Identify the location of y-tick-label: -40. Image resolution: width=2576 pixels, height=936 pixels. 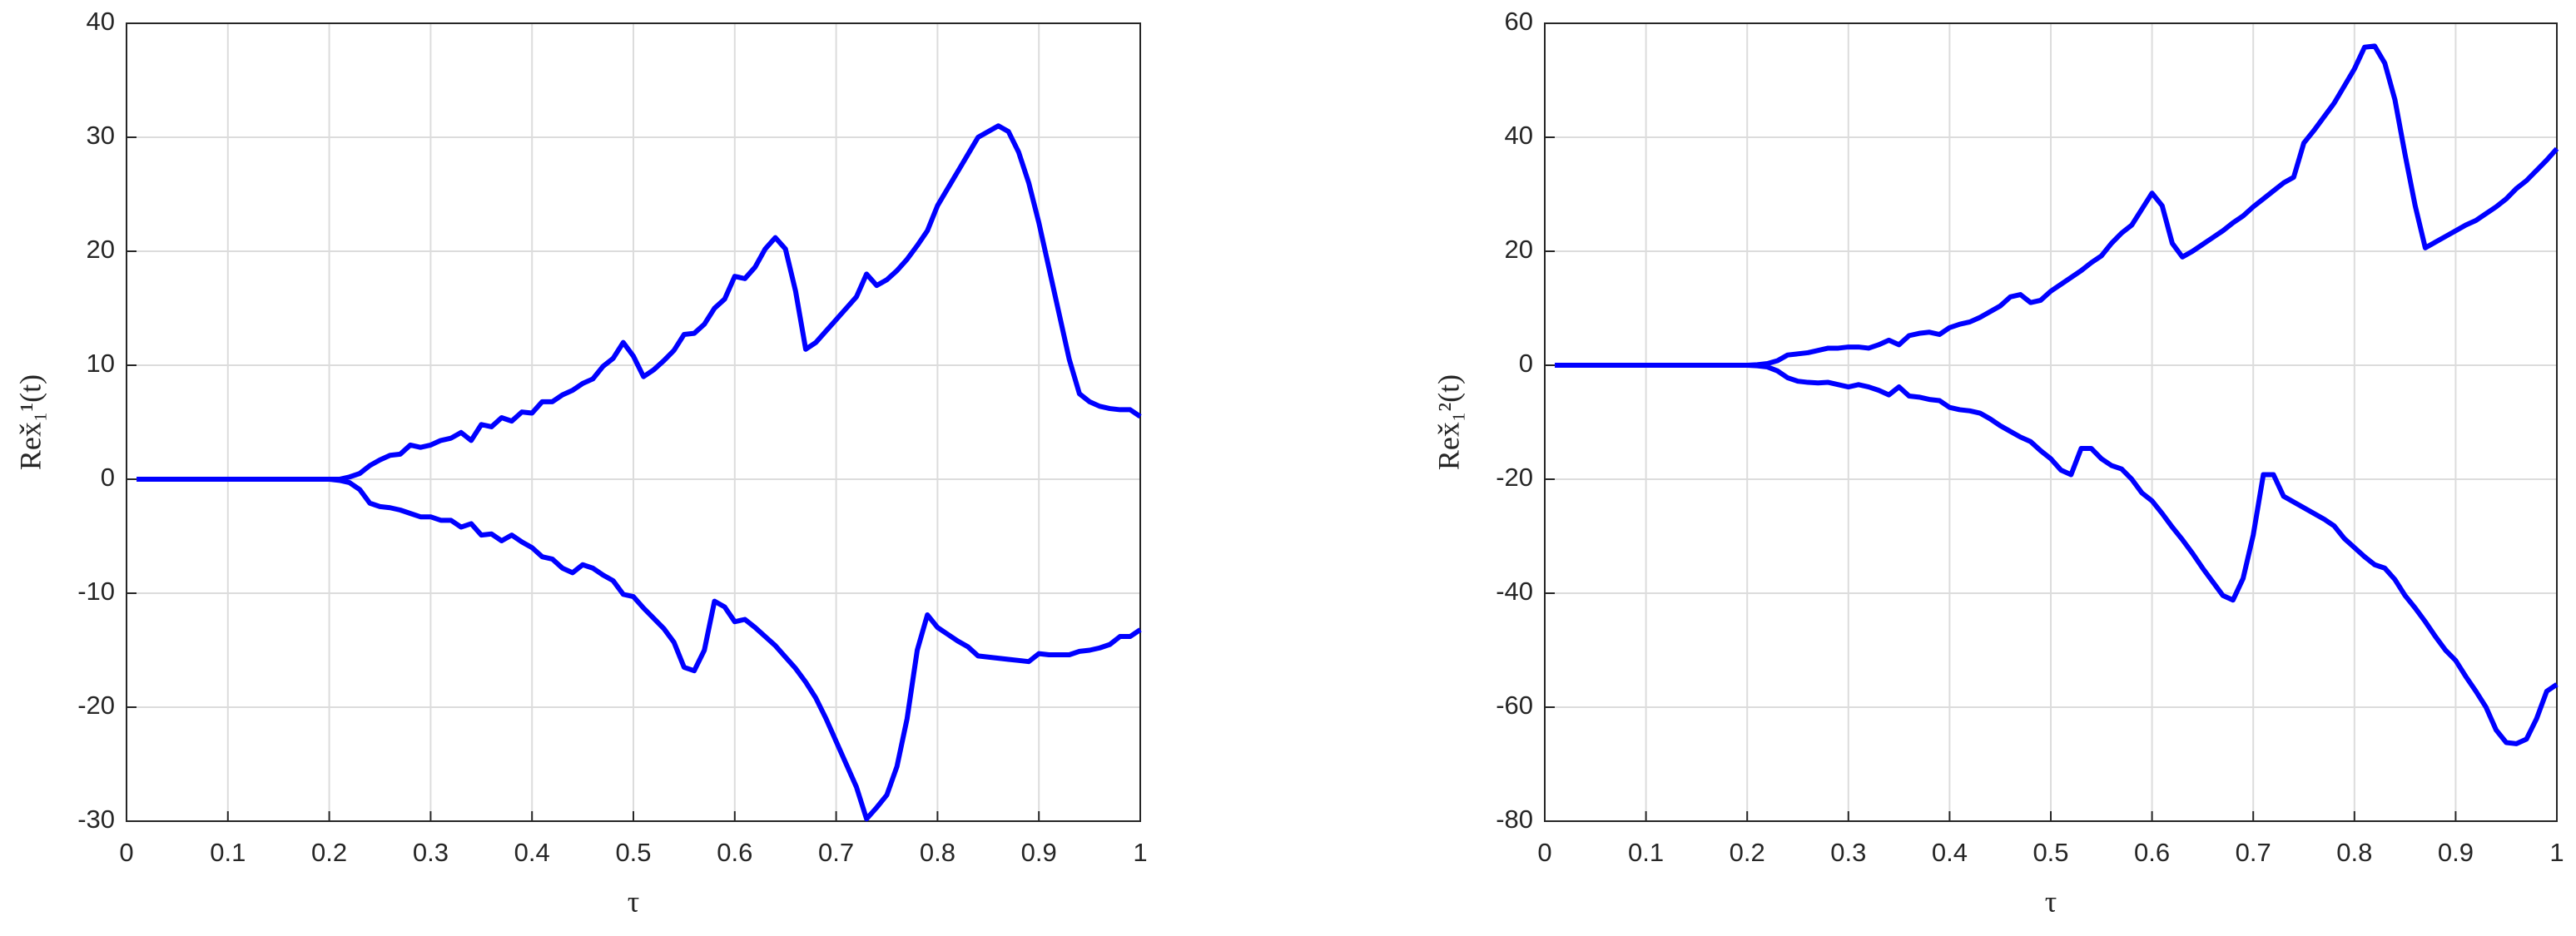
(1514, 591).